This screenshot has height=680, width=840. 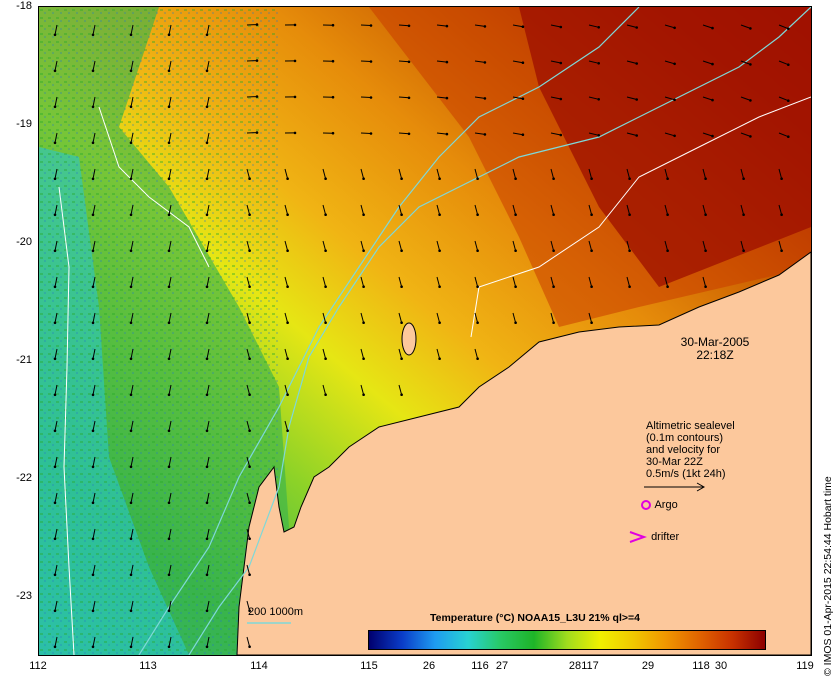 I want to click on lat-tick: -21, so click(x=24, y=360).